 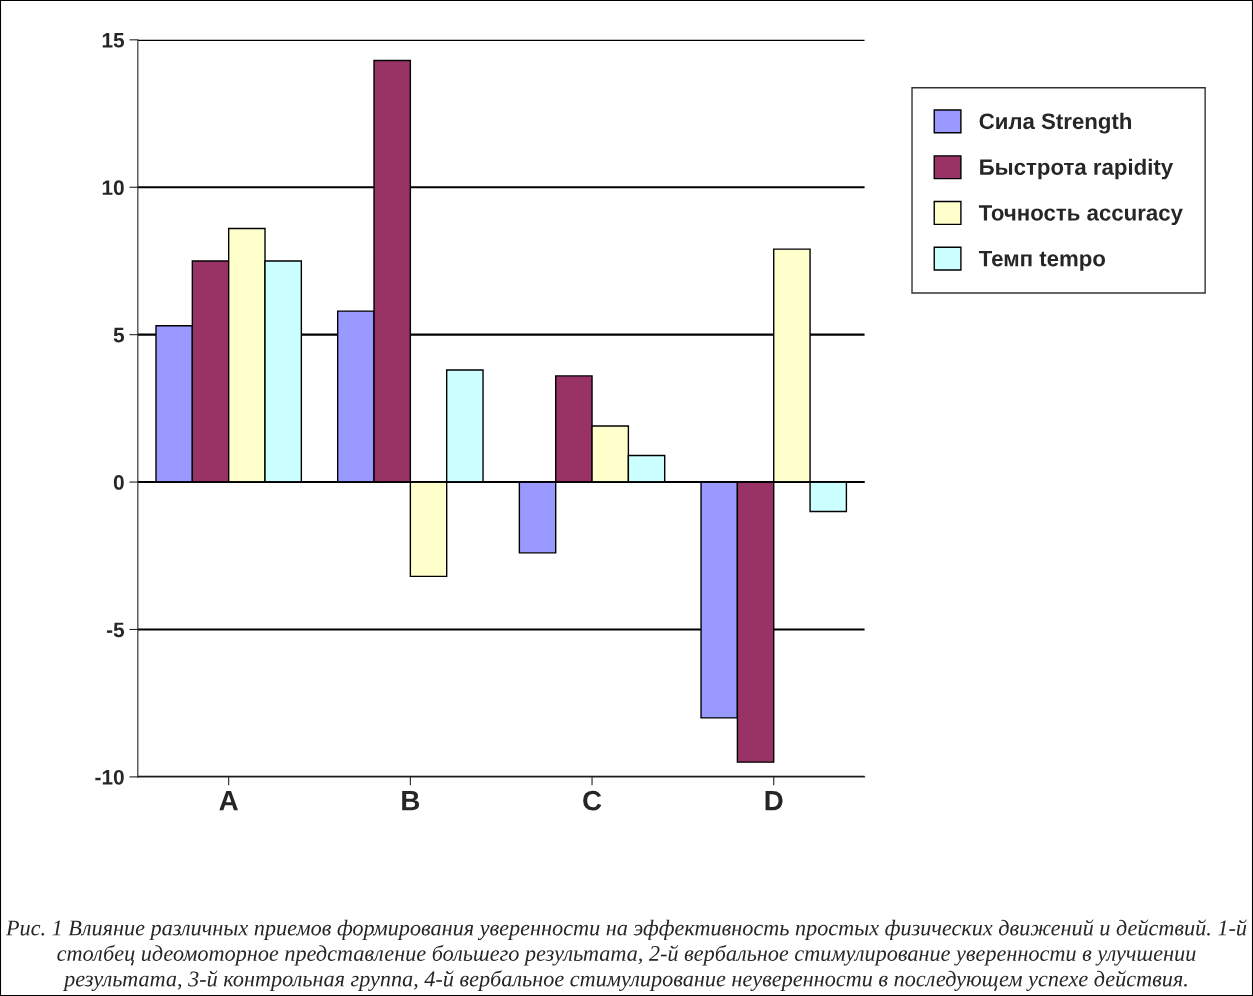 I want to click on y-tick-label: 15, so click(x=113, y=40).